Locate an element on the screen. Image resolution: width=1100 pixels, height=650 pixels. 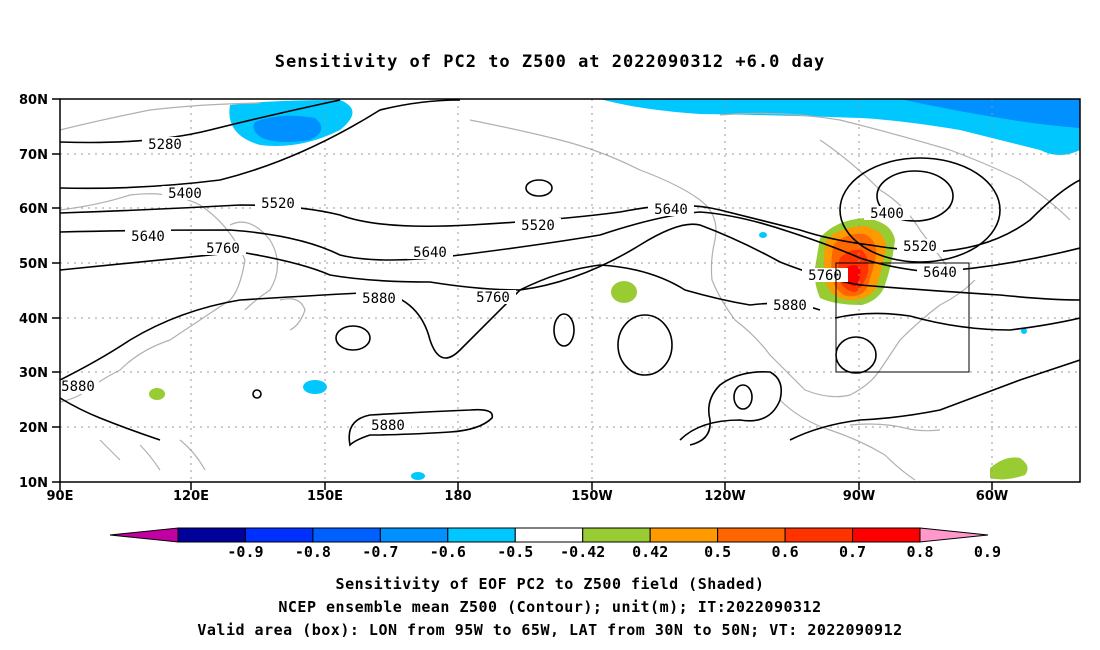
lat-label: 50N is located at coordinates (33, 264).